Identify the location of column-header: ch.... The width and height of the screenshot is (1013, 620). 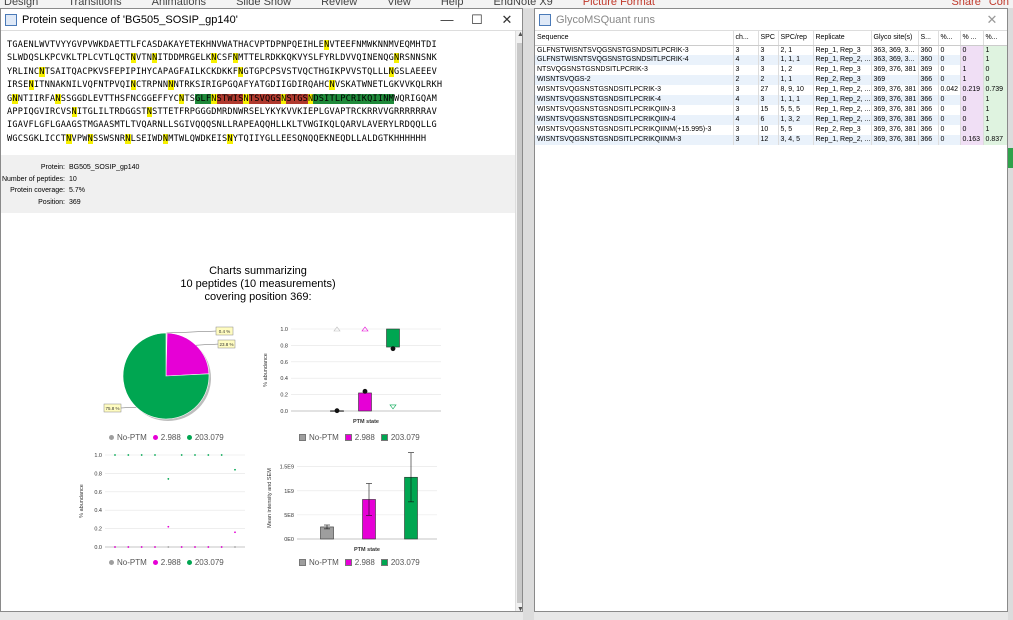
(746, 38).